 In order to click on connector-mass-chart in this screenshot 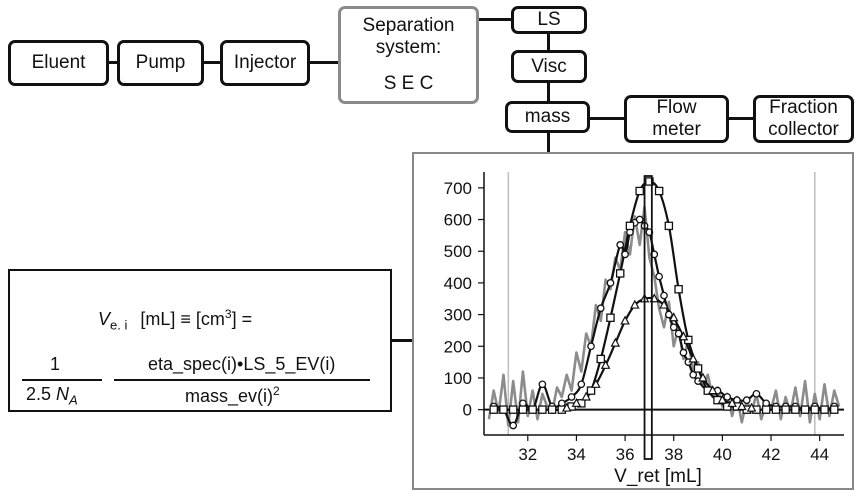, I will do `click(548, 142)`.